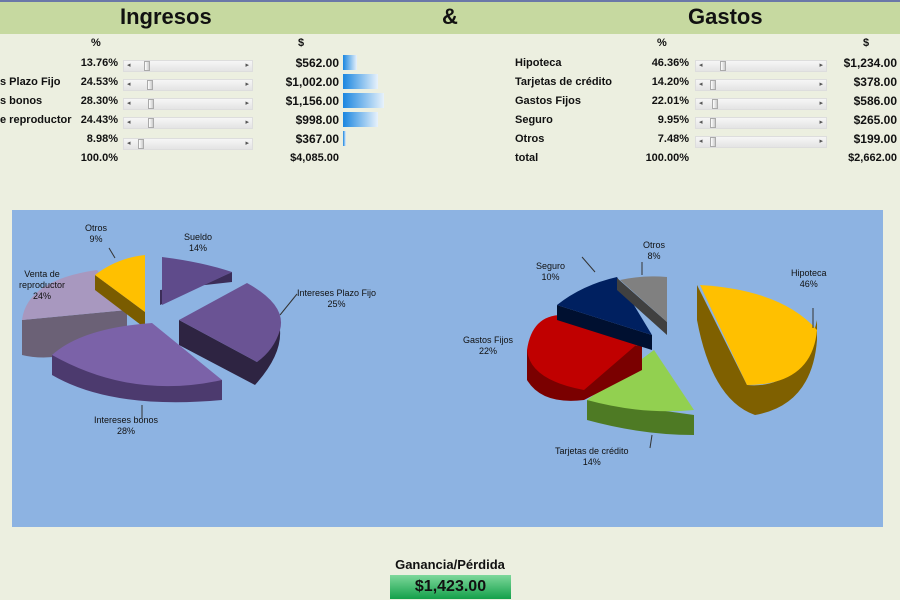 This screenshot has width=900, height=600. I want to click on gastos-total-amount: $2,662.00, so click(872, 158).